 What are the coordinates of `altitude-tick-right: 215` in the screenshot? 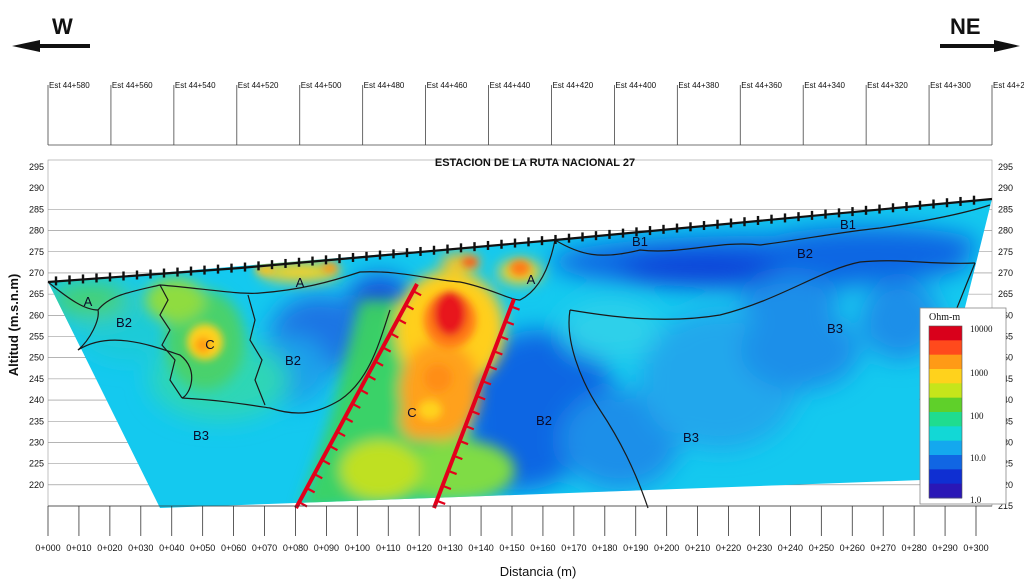 It's located at (1005, 506).